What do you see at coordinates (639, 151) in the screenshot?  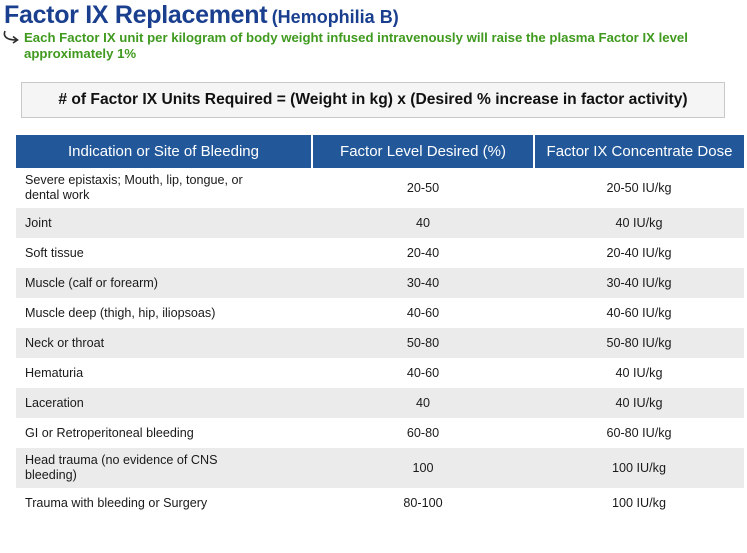 I see `column-header-dose: Factor IX Concentrate Dose` at bounding box center [639, 151].